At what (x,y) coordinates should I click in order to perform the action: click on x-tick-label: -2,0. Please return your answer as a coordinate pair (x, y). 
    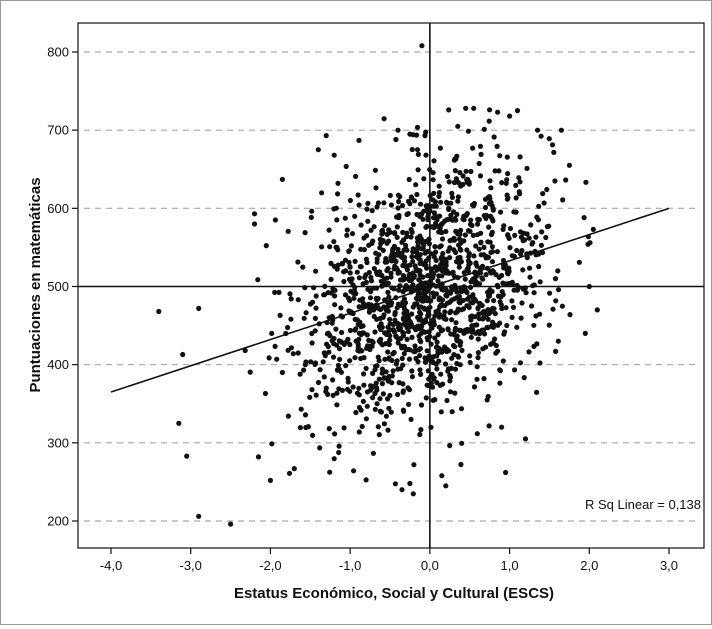
    Looking at the image, I should click on (270, 565).